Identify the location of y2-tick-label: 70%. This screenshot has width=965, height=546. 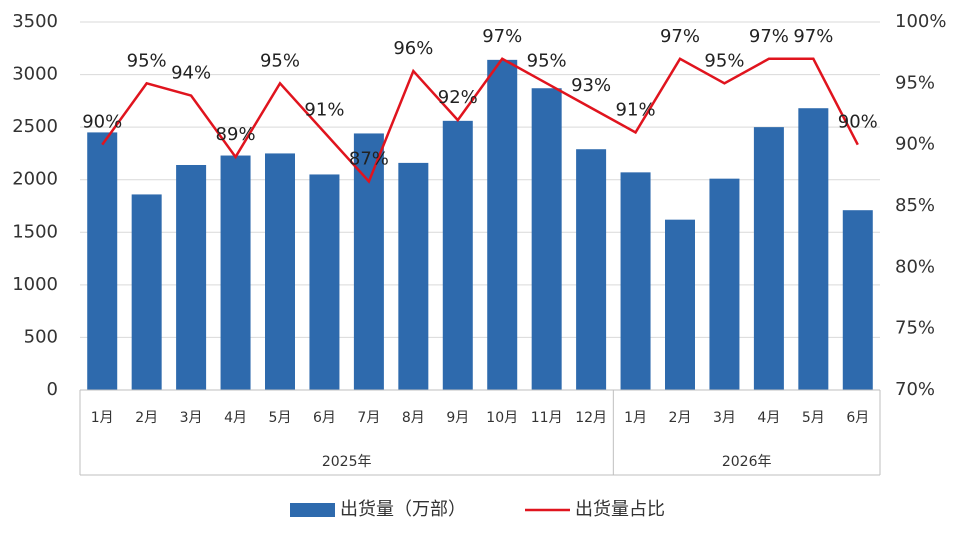
(915, 389).